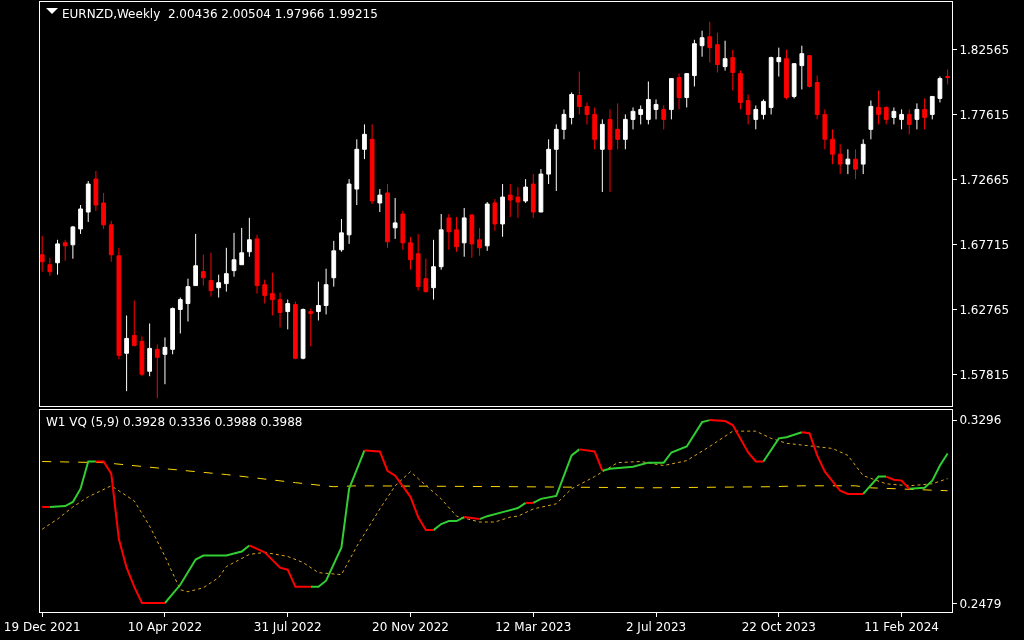  Describe the element at coordinates (984, 244) in the screenshot. I see `y-tick-label: 1.67715` at that location.